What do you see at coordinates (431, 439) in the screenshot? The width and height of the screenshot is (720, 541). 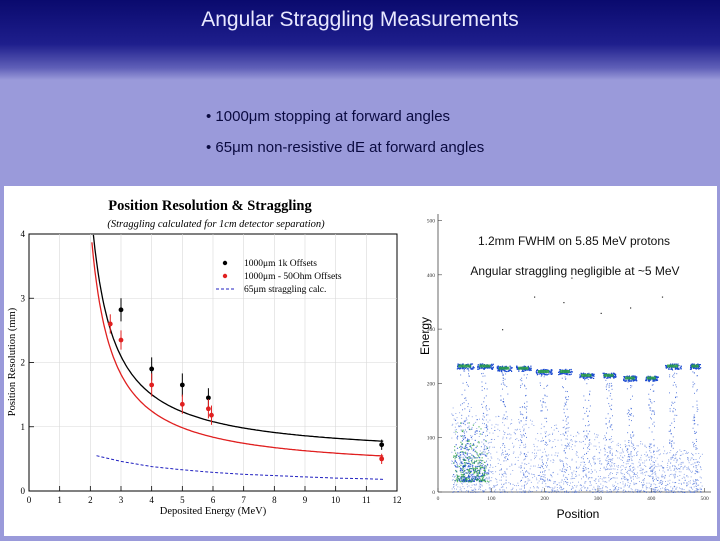 I see `energy-y-tick-label: 100` at bounding box center [431, 439].